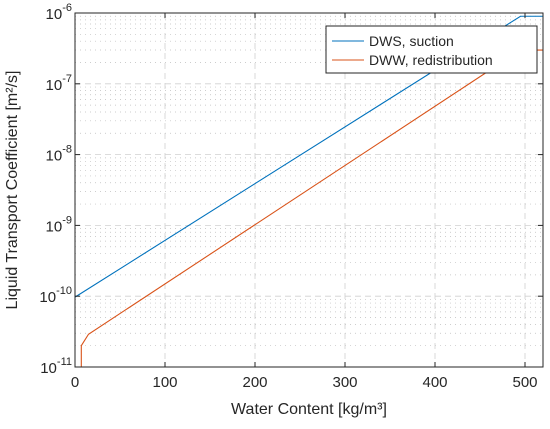 This screenshot has width=550, height=429. Describe the element at coordinates (56, 366) in the screenshot. I see `y-tick-label: 10⁻¹¹` at that location.